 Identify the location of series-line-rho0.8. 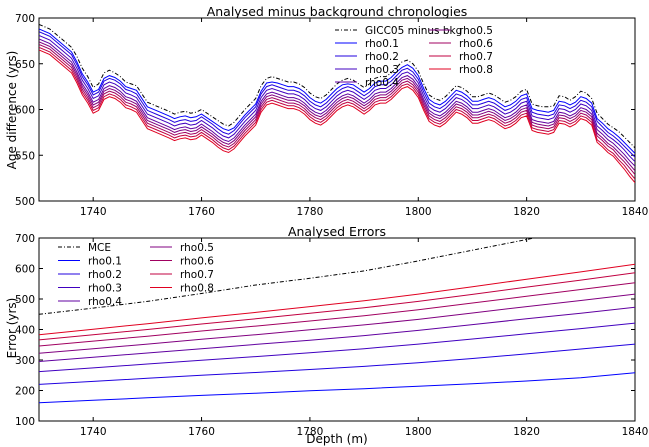
(337, 299).